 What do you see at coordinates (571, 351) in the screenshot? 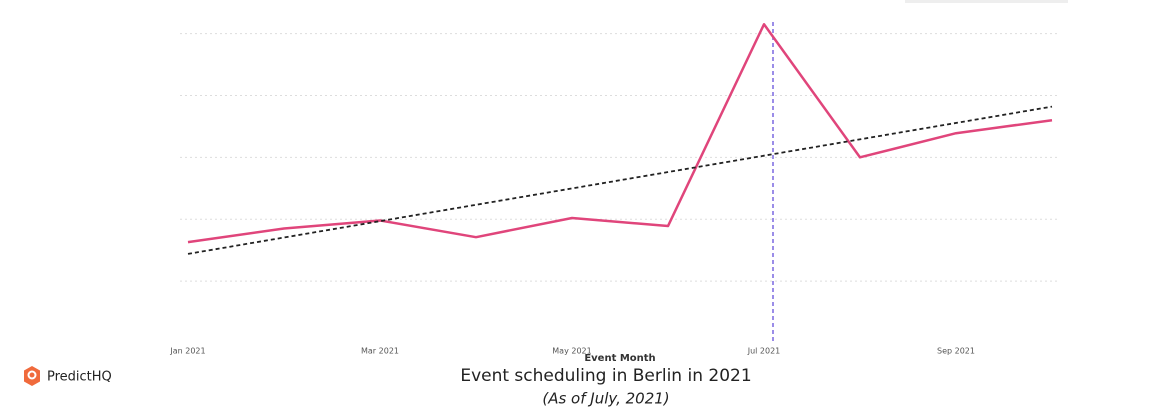
I see `x-tick-label: May 2021` at bounding box center [571, 351].